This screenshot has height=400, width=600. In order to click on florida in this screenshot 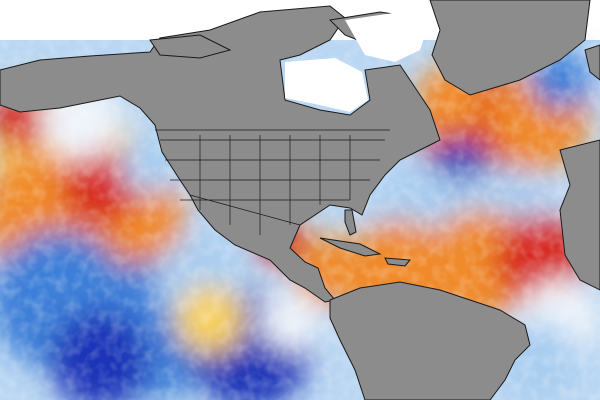, I will do `click(350, 222)`.